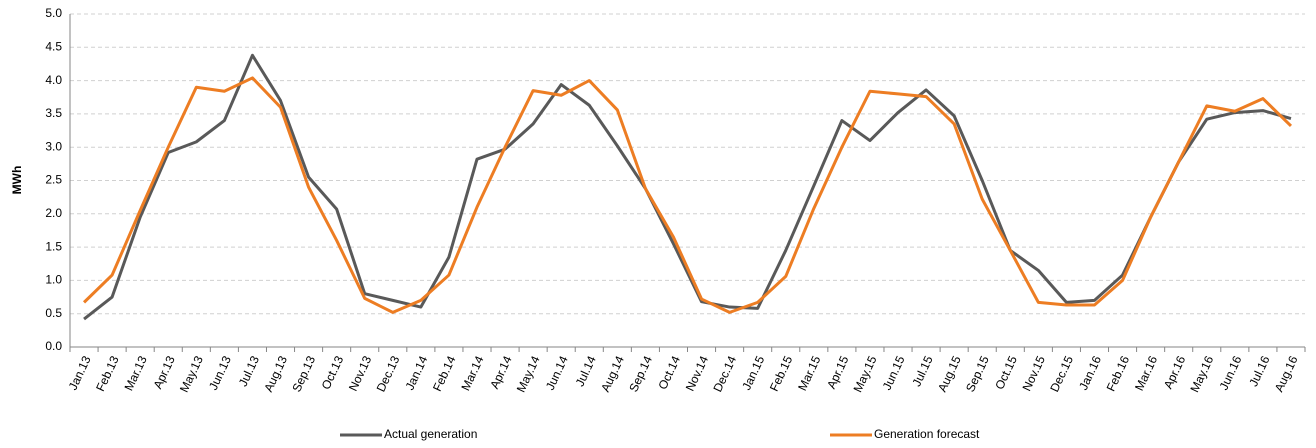  Describe the element at coordinates (53, 346) in the screenshot. I see `y-tick-label: 0.0` at that location.